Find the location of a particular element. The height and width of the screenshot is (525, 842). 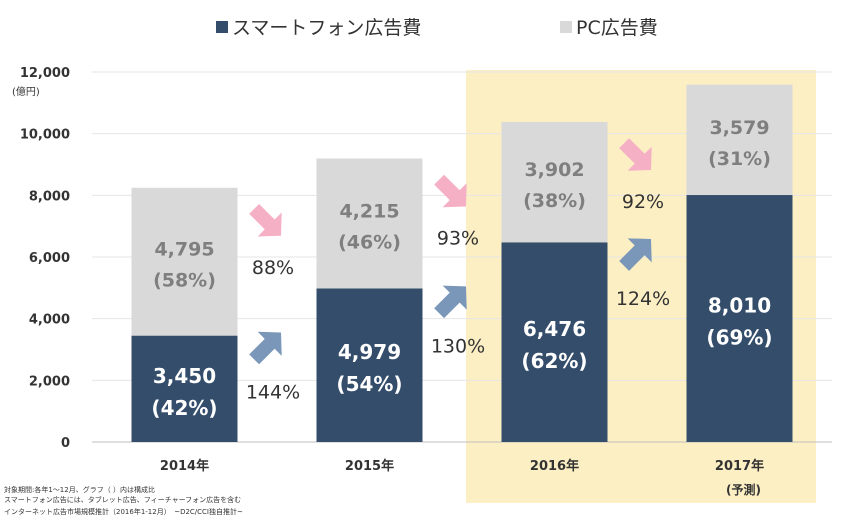

smartphone-value-label: 8,010 is located at coordinates (739, 306).